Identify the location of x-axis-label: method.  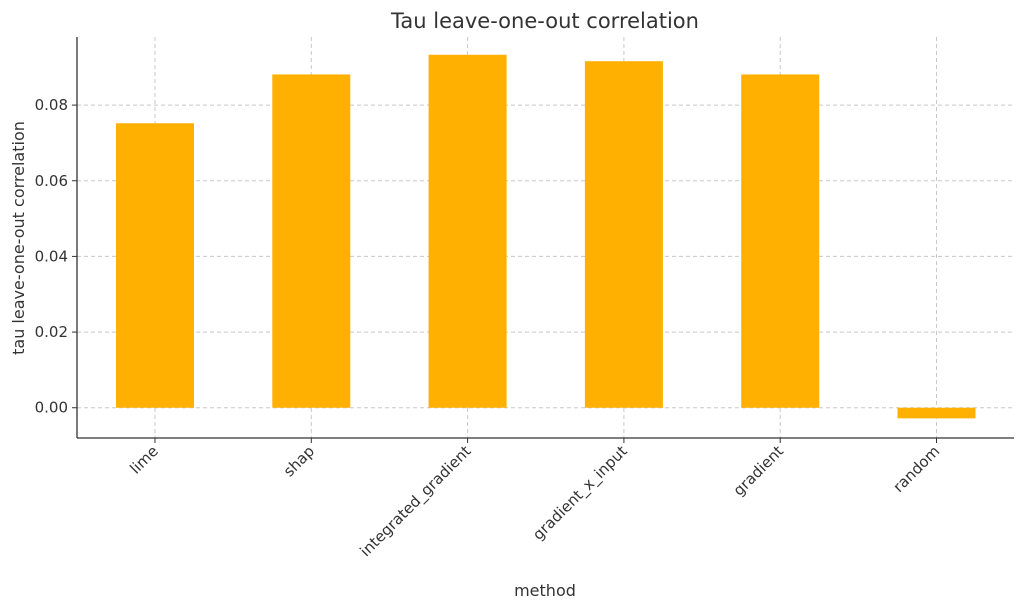
(545, 590).